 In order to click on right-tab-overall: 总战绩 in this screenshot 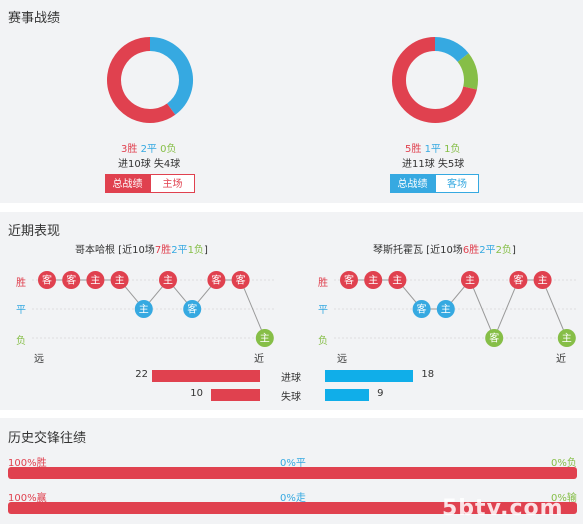, I will do `click(412, 183)`.